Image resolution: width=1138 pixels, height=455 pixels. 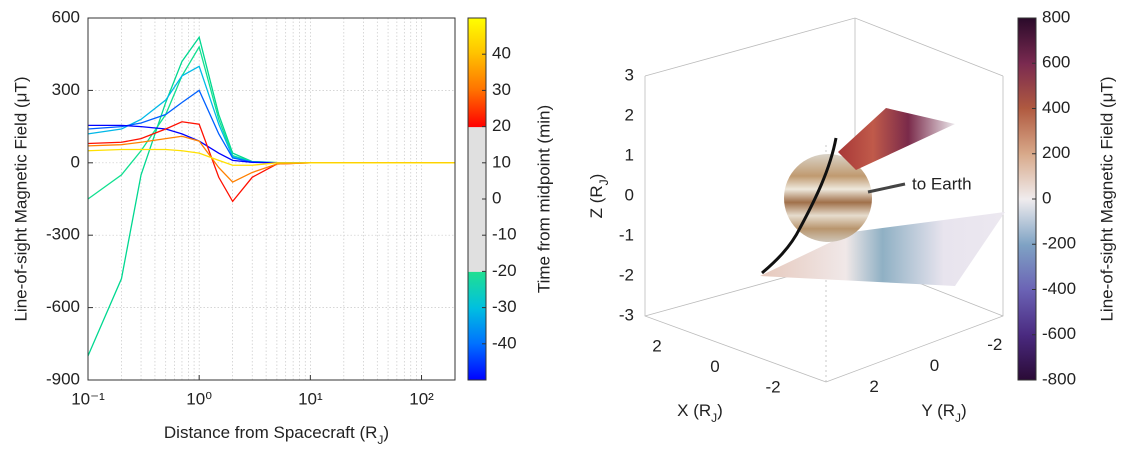 What do you see at coordinates (828, 198) in the screenshot?
I see `jupiter` at bounding box center [828, 198].